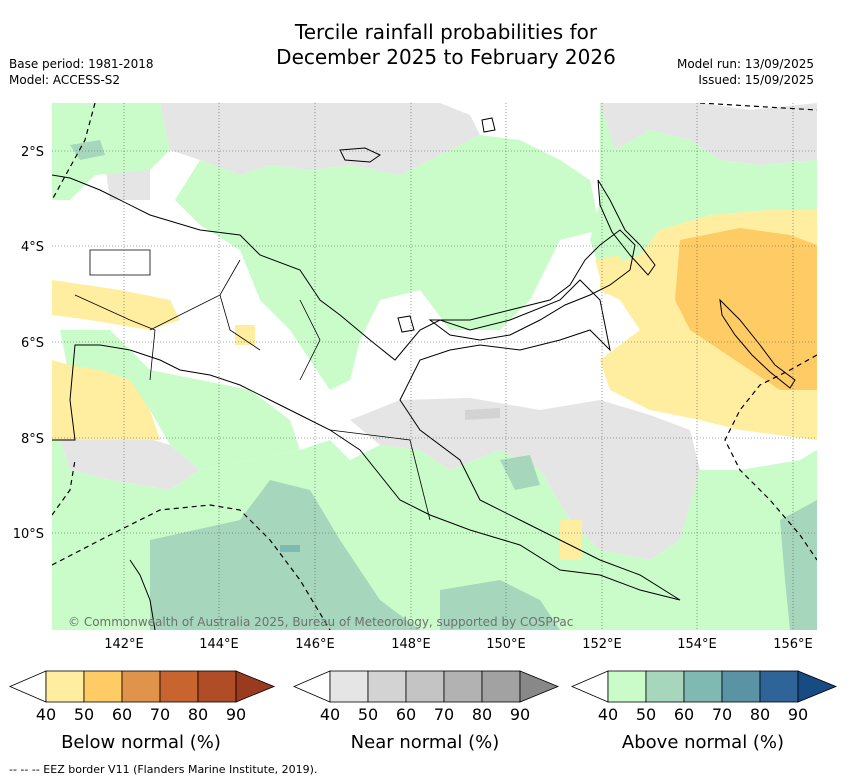 The width and height of the screenshot is (850, 781). What do you see at coordinates (141, 742) in the screenshot?
I see `legend-label: Below normal (%)` at bounding box center [141, 742].